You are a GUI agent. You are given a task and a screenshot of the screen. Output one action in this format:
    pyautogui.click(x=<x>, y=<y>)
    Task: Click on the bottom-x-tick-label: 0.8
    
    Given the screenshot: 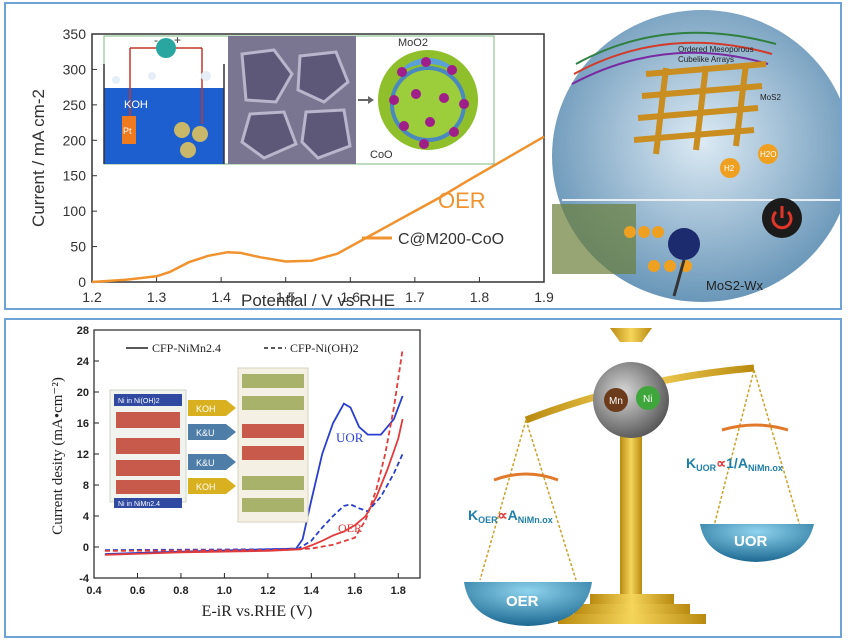 What is the action you would take?
    pyautogui.click(x=180, y=591)
    